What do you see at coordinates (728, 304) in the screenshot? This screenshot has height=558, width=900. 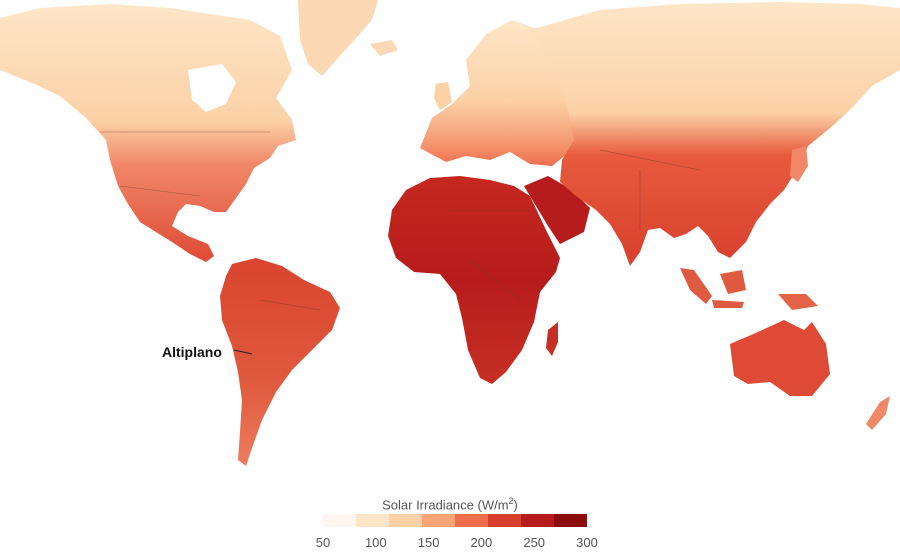 I see `java-region` at bounding box center [728, 304].